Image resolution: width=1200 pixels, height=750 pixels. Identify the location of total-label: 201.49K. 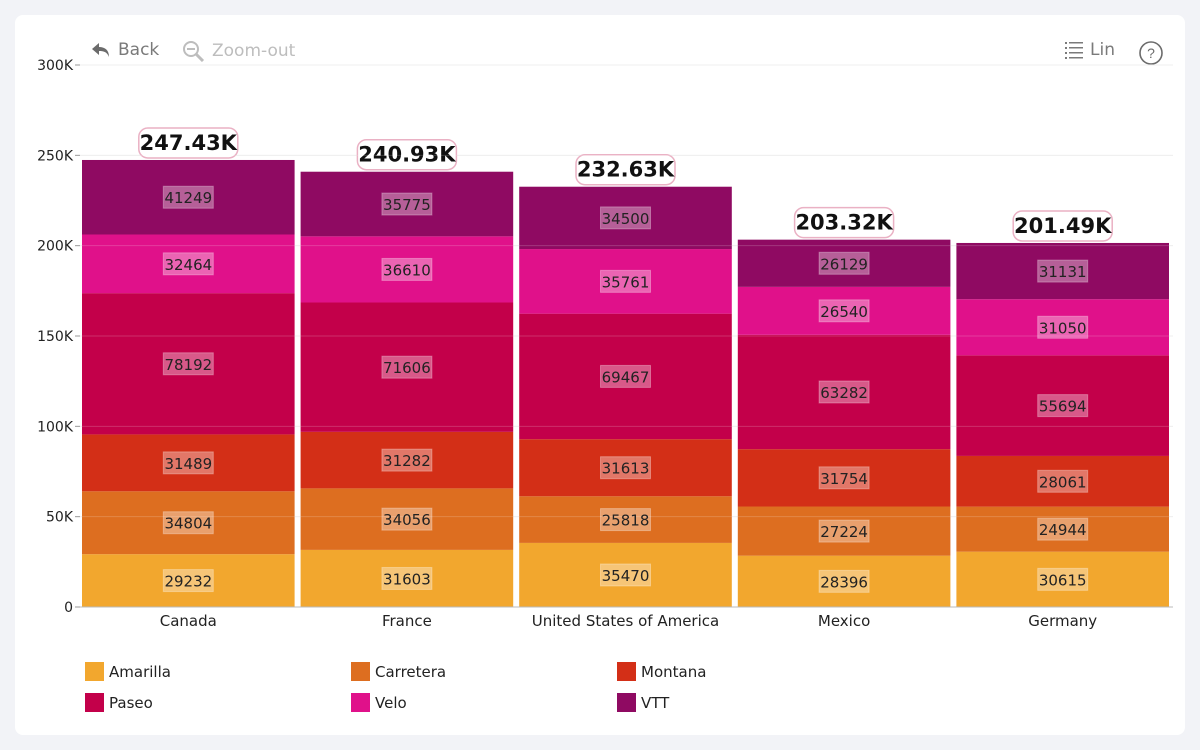
(1063, 226).